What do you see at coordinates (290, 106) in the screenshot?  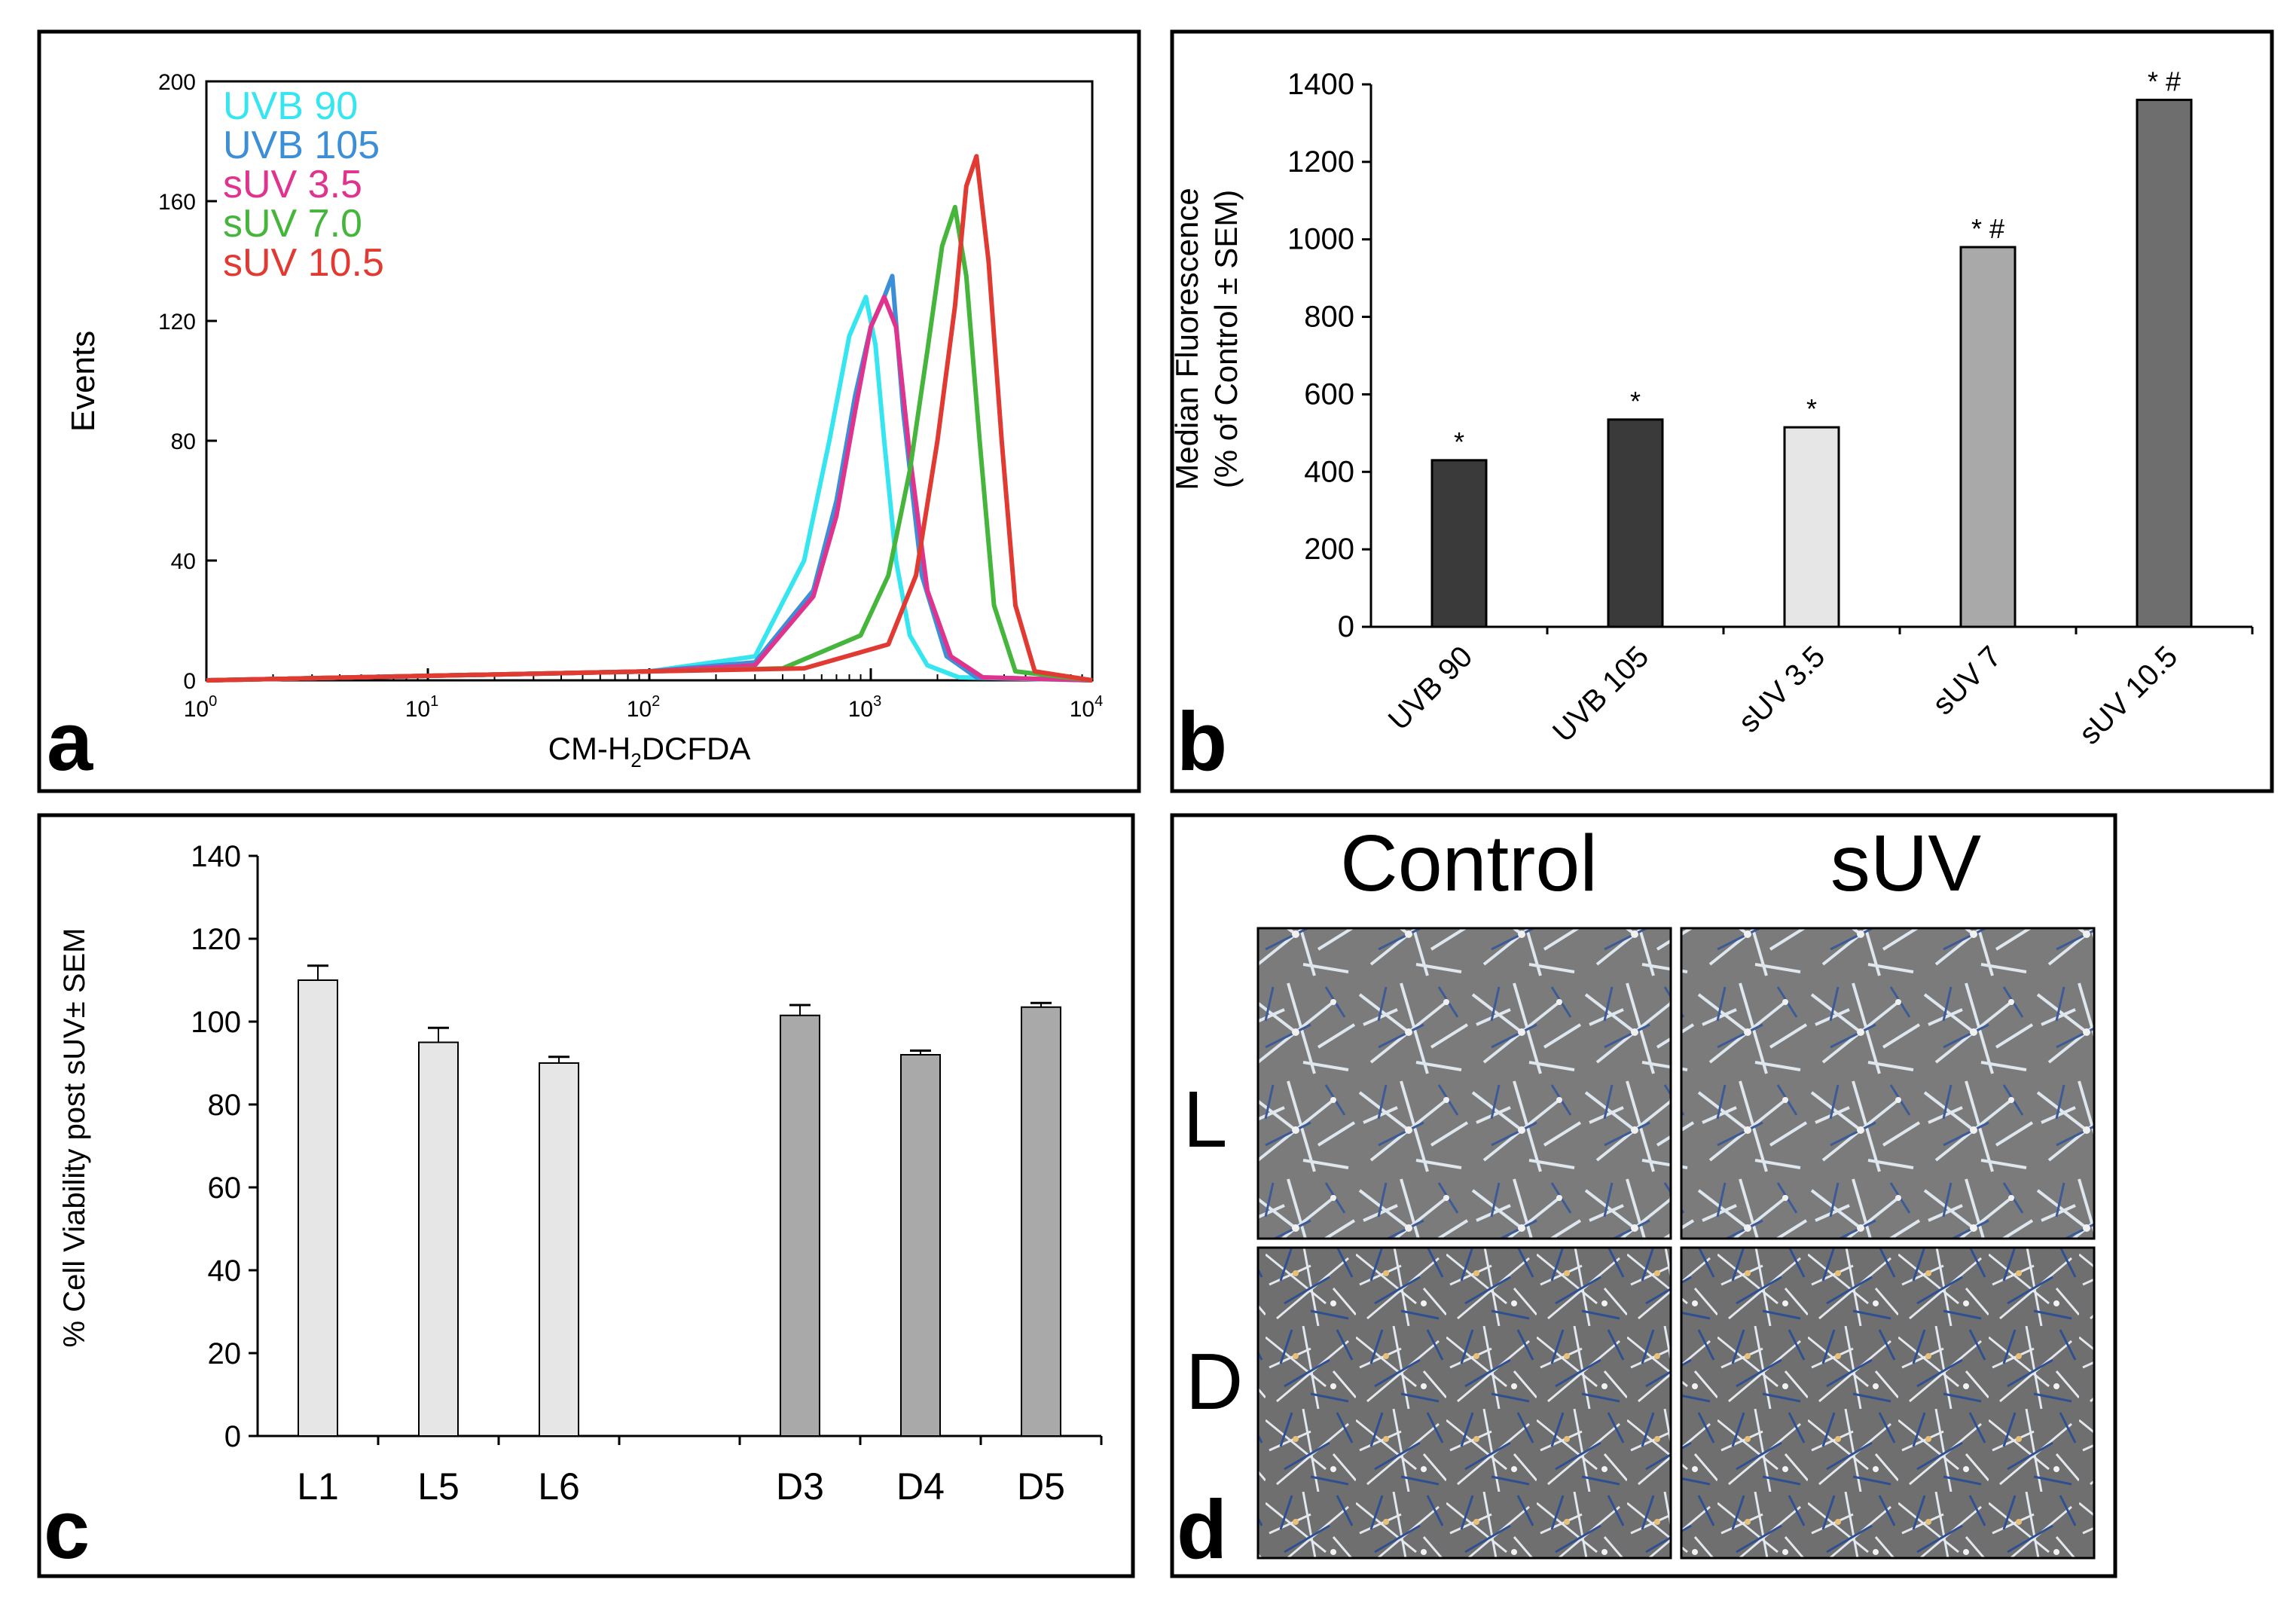 I see `panel-a-legend-entry: UVB 90` at bounding box center [290, 106].